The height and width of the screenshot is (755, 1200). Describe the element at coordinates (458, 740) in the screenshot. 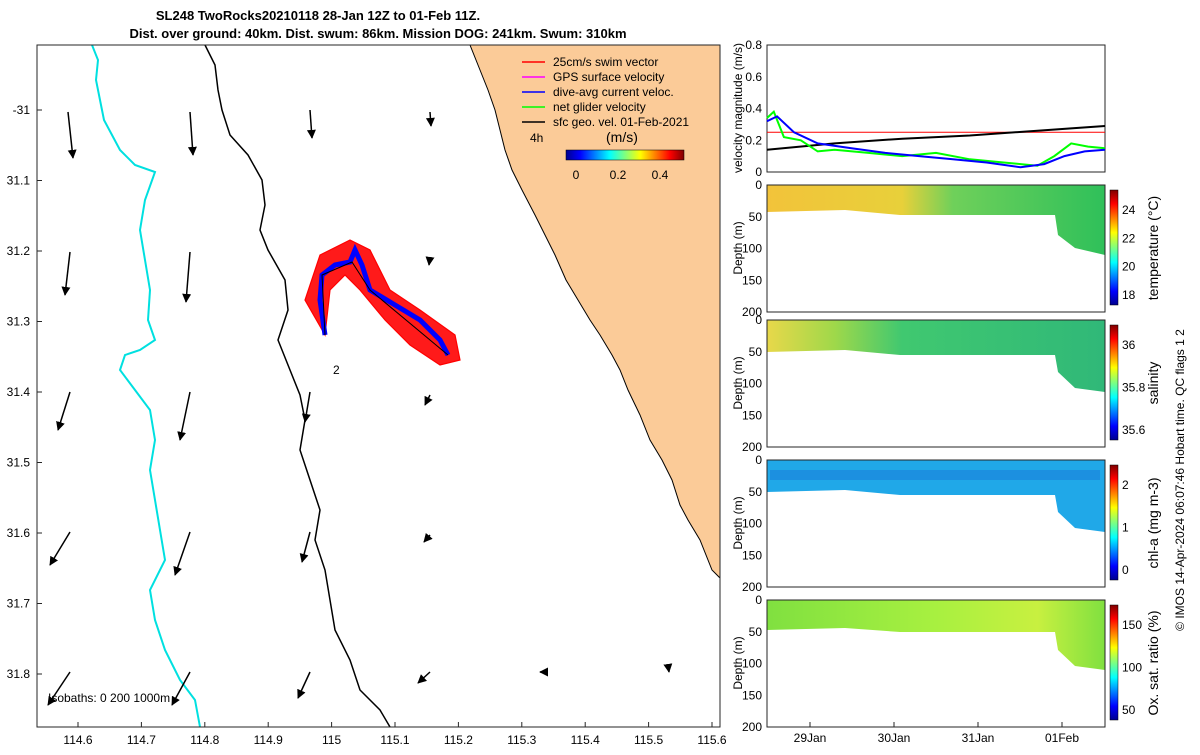

I see `map-x-tick-label: 115.2` at that location.